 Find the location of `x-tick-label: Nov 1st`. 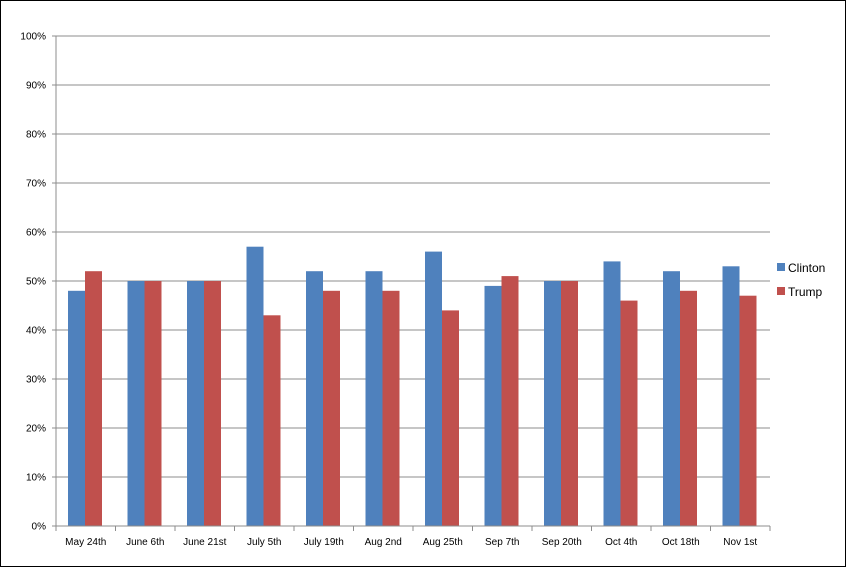

x-tick-label: Nov 1st is located at coordinates (740, 542).